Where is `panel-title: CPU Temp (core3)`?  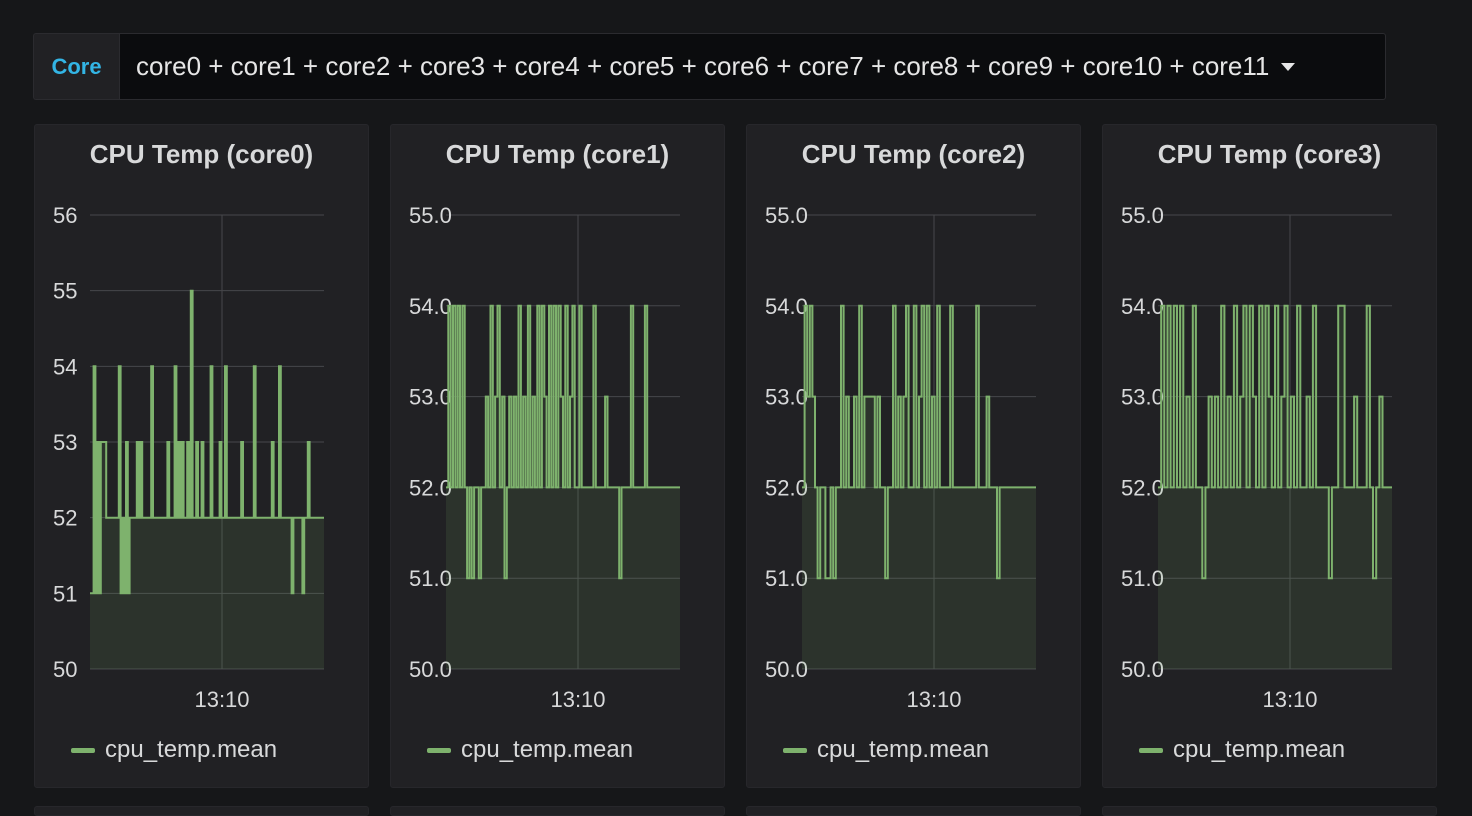 panel-title: CPU Temp (core3) is located at coordinates (1269, 154).